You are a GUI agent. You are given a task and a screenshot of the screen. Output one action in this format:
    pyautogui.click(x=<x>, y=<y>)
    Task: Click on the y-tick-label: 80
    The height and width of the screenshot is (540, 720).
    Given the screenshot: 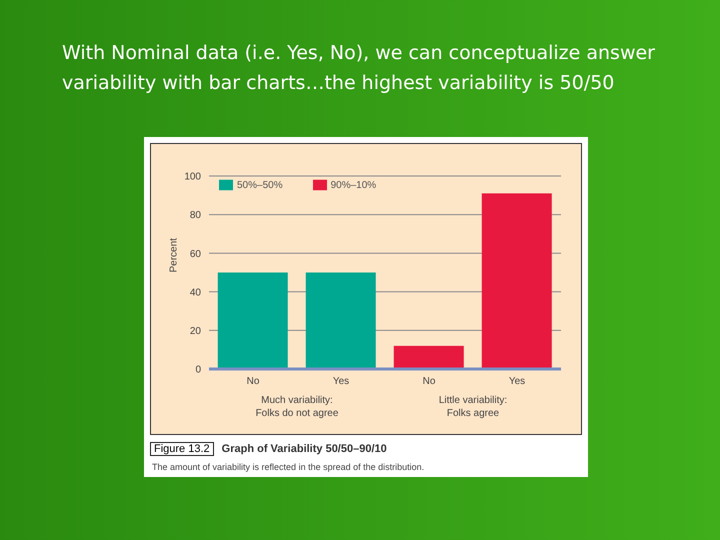 What is the action you would take?
    pyautogui.click(x=196, y=216)
    